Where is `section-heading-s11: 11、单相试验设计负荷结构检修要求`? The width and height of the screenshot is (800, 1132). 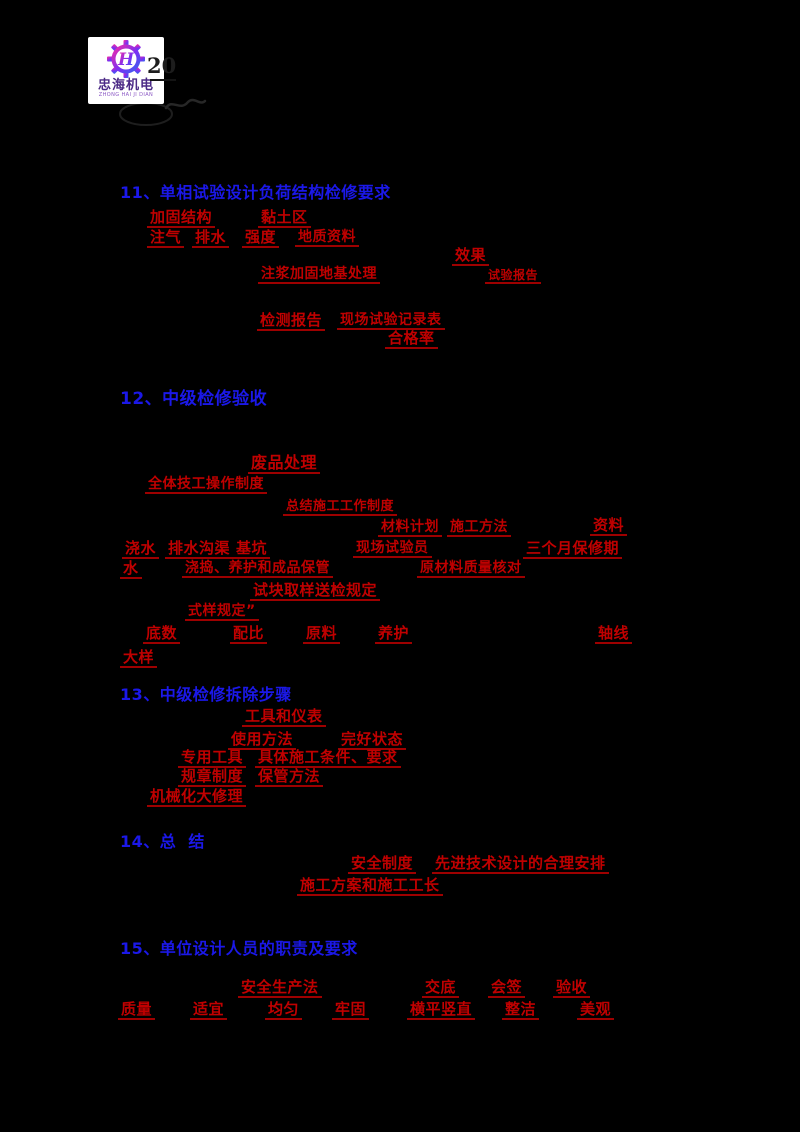 section-heading-s11: 11、单相试验设计负荷结构检修要求 is located at coordinates (255, 192).